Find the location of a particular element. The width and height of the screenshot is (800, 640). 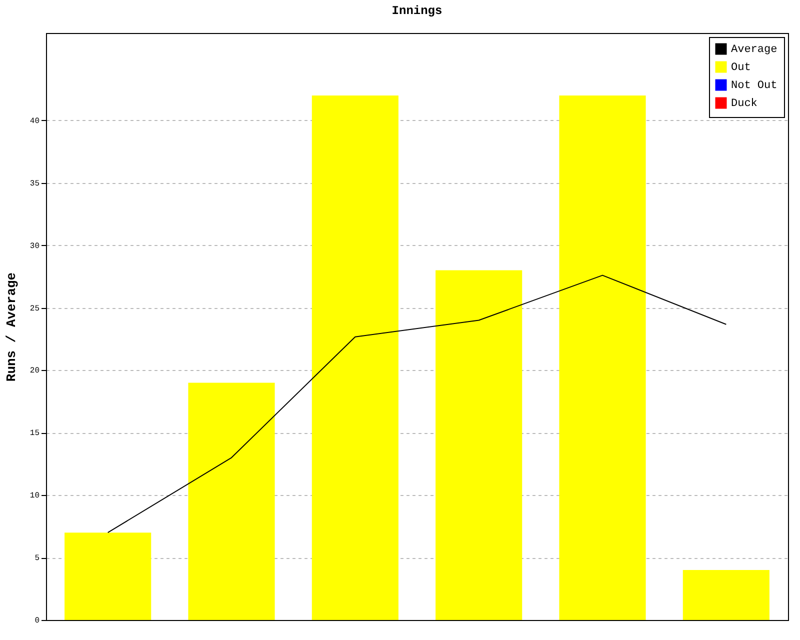

legend-label: Average is located at coordinates (754, 50).